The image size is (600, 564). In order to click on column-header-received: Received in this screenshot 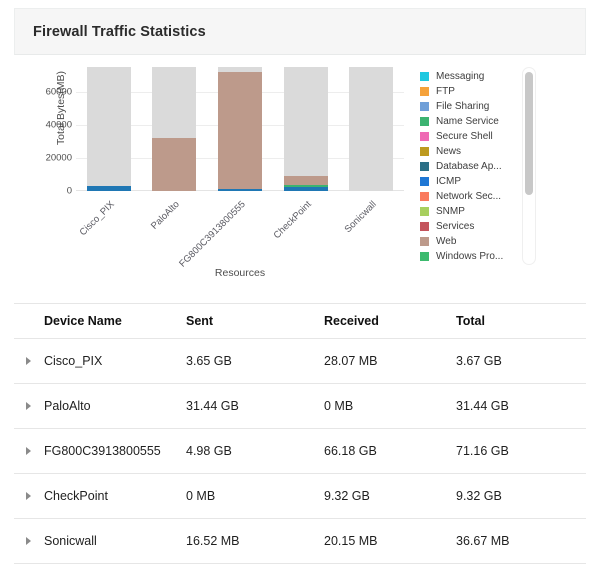, I will do `click(351, 321)`.